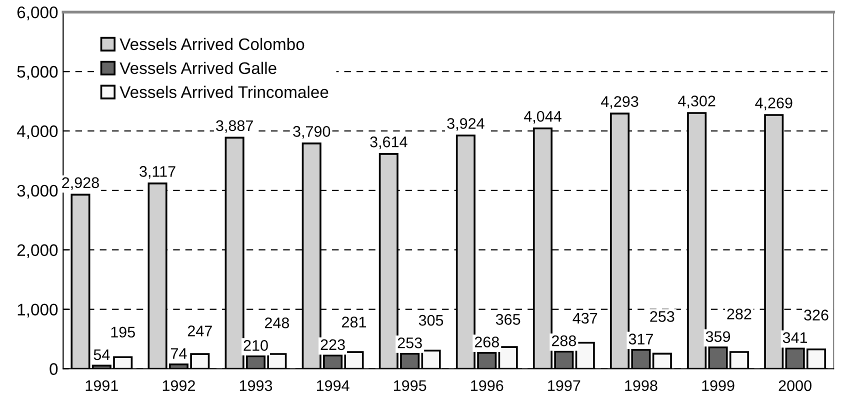  I want to click on data-label: 437, so click(585, 318).